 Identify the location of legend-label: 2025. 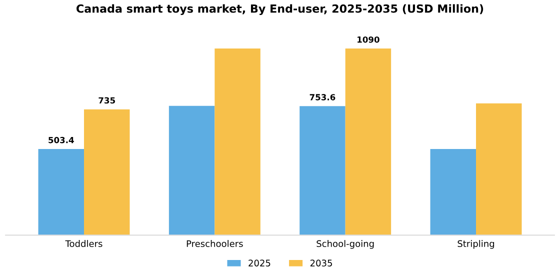
(259, 263).